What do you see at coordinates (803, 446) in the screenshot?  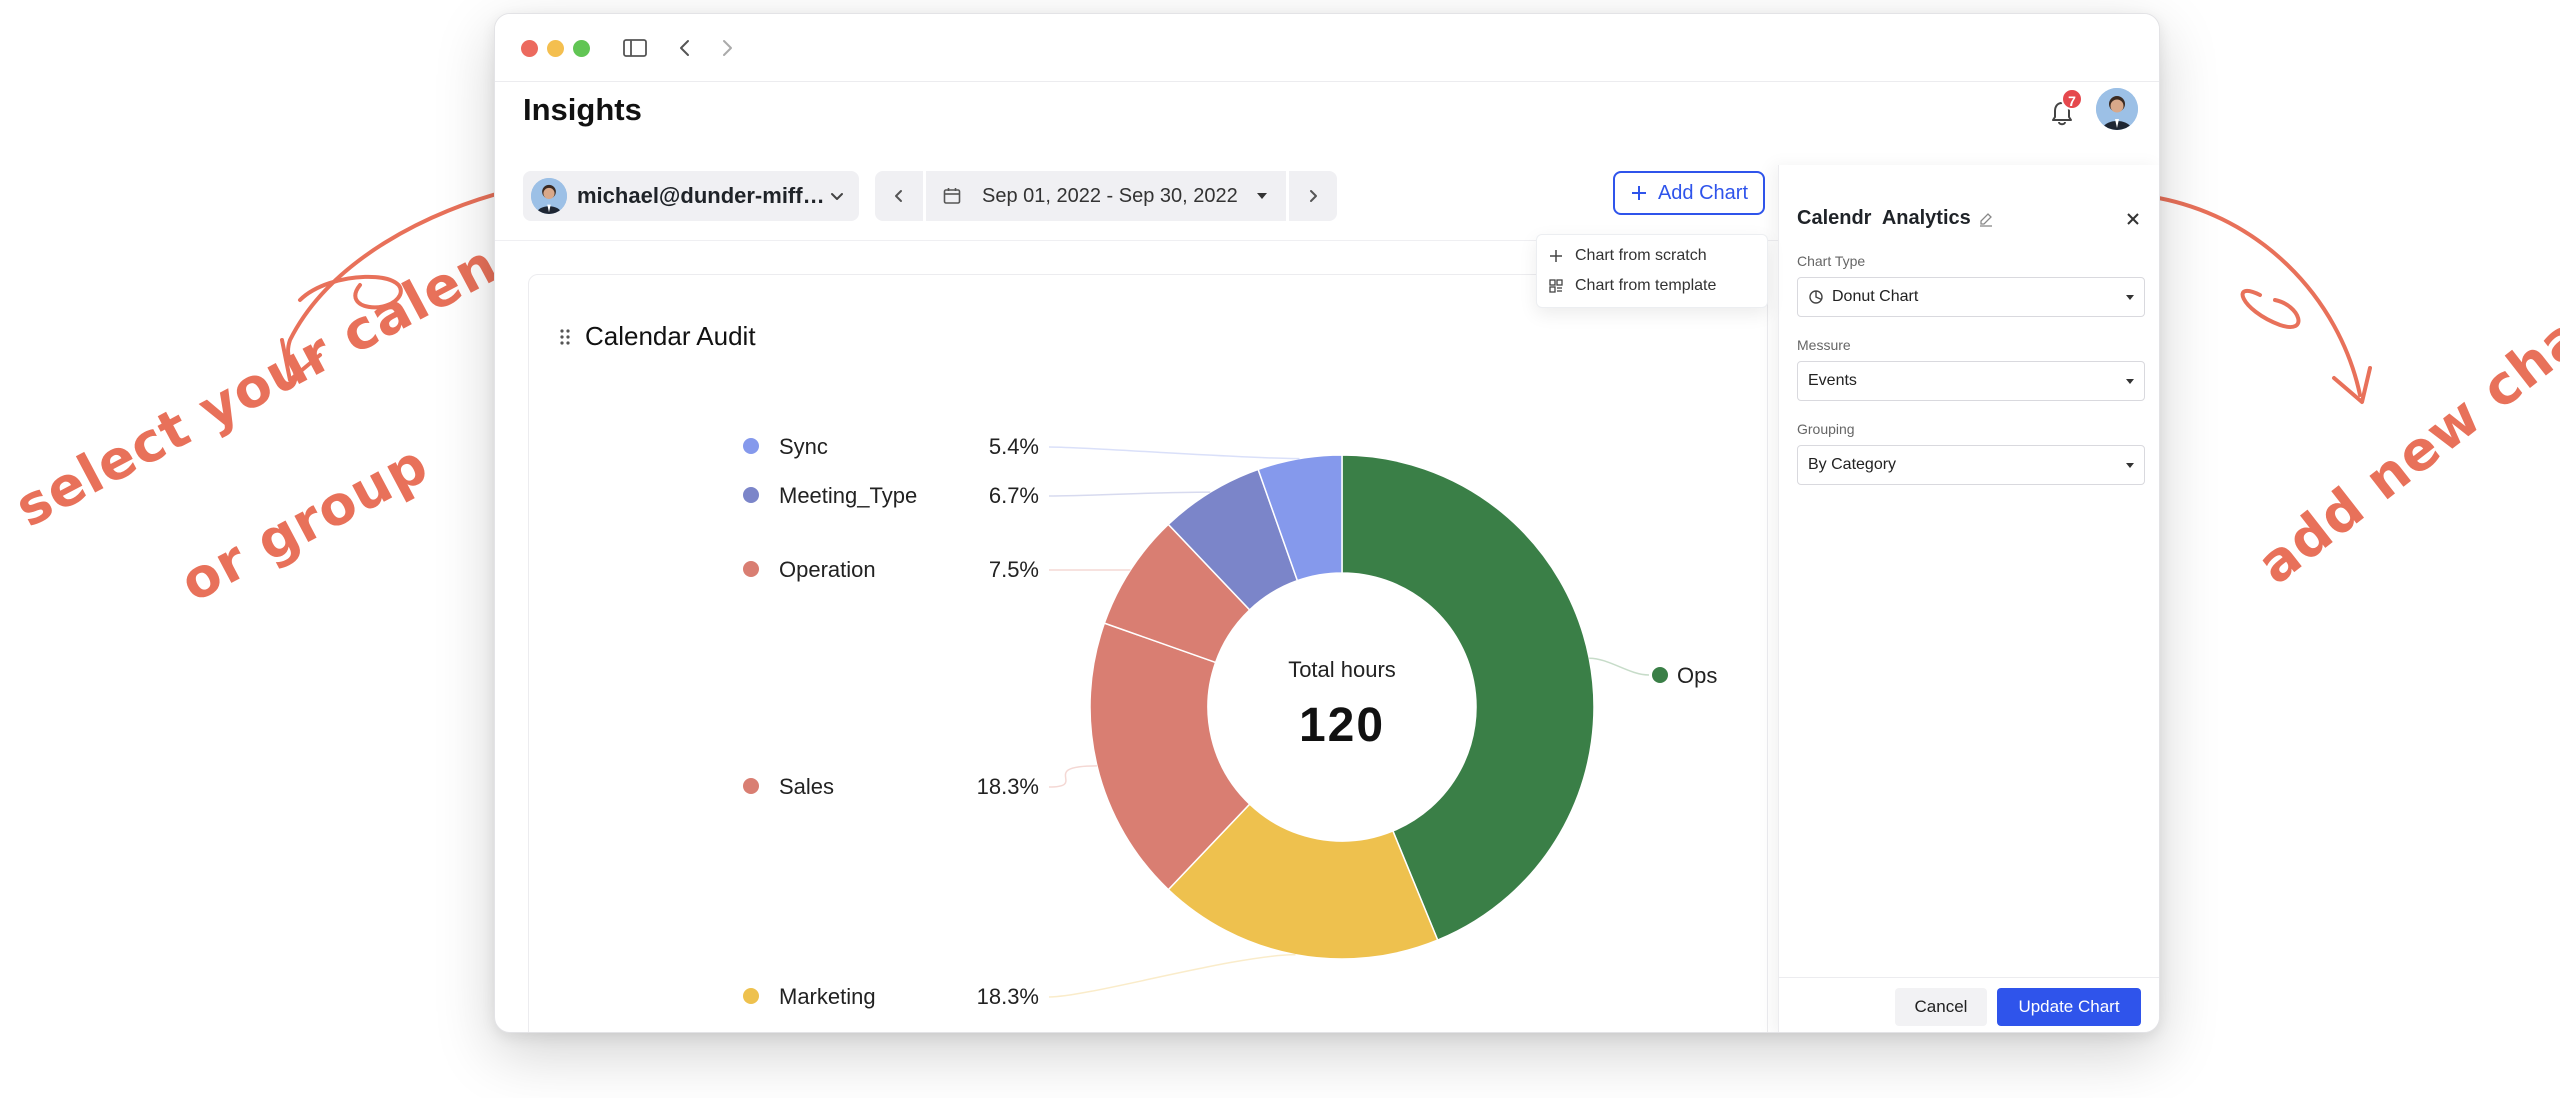 I see `legend-label-sync: Sync` at bounding box center [803, 446].